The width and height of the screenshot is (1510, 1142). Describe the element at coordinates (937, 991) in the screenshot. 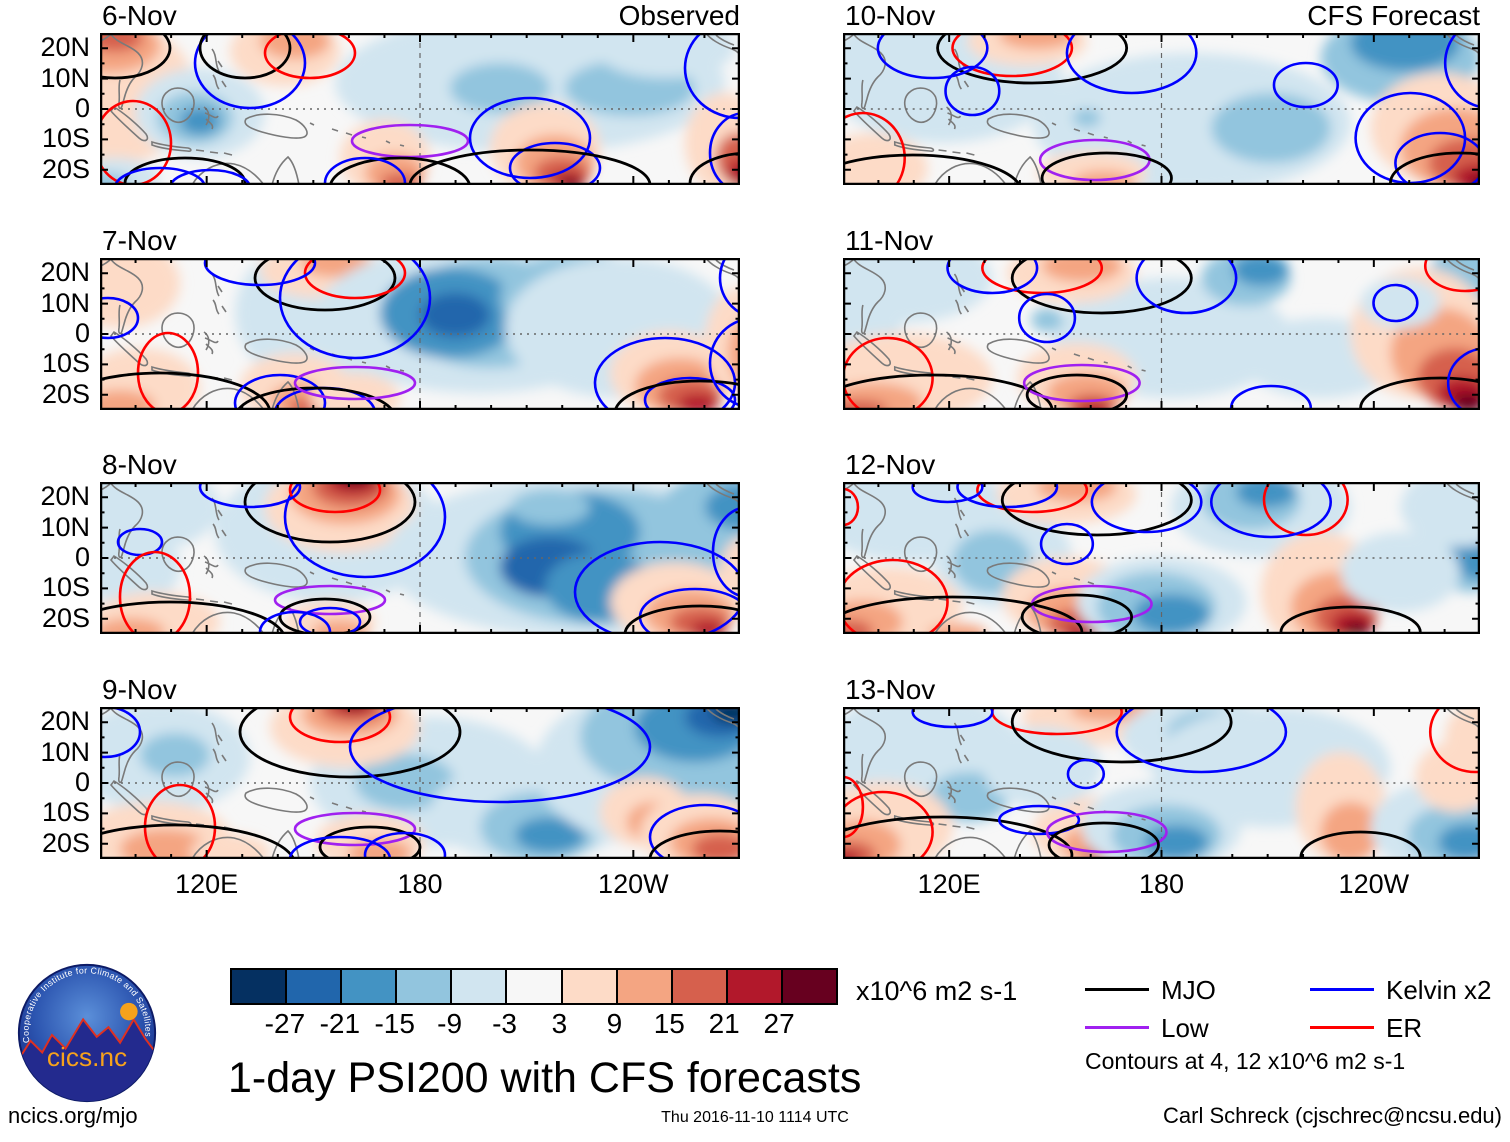

I see `colorbar-unit-label: x10^6 m2 s-1` at that location.